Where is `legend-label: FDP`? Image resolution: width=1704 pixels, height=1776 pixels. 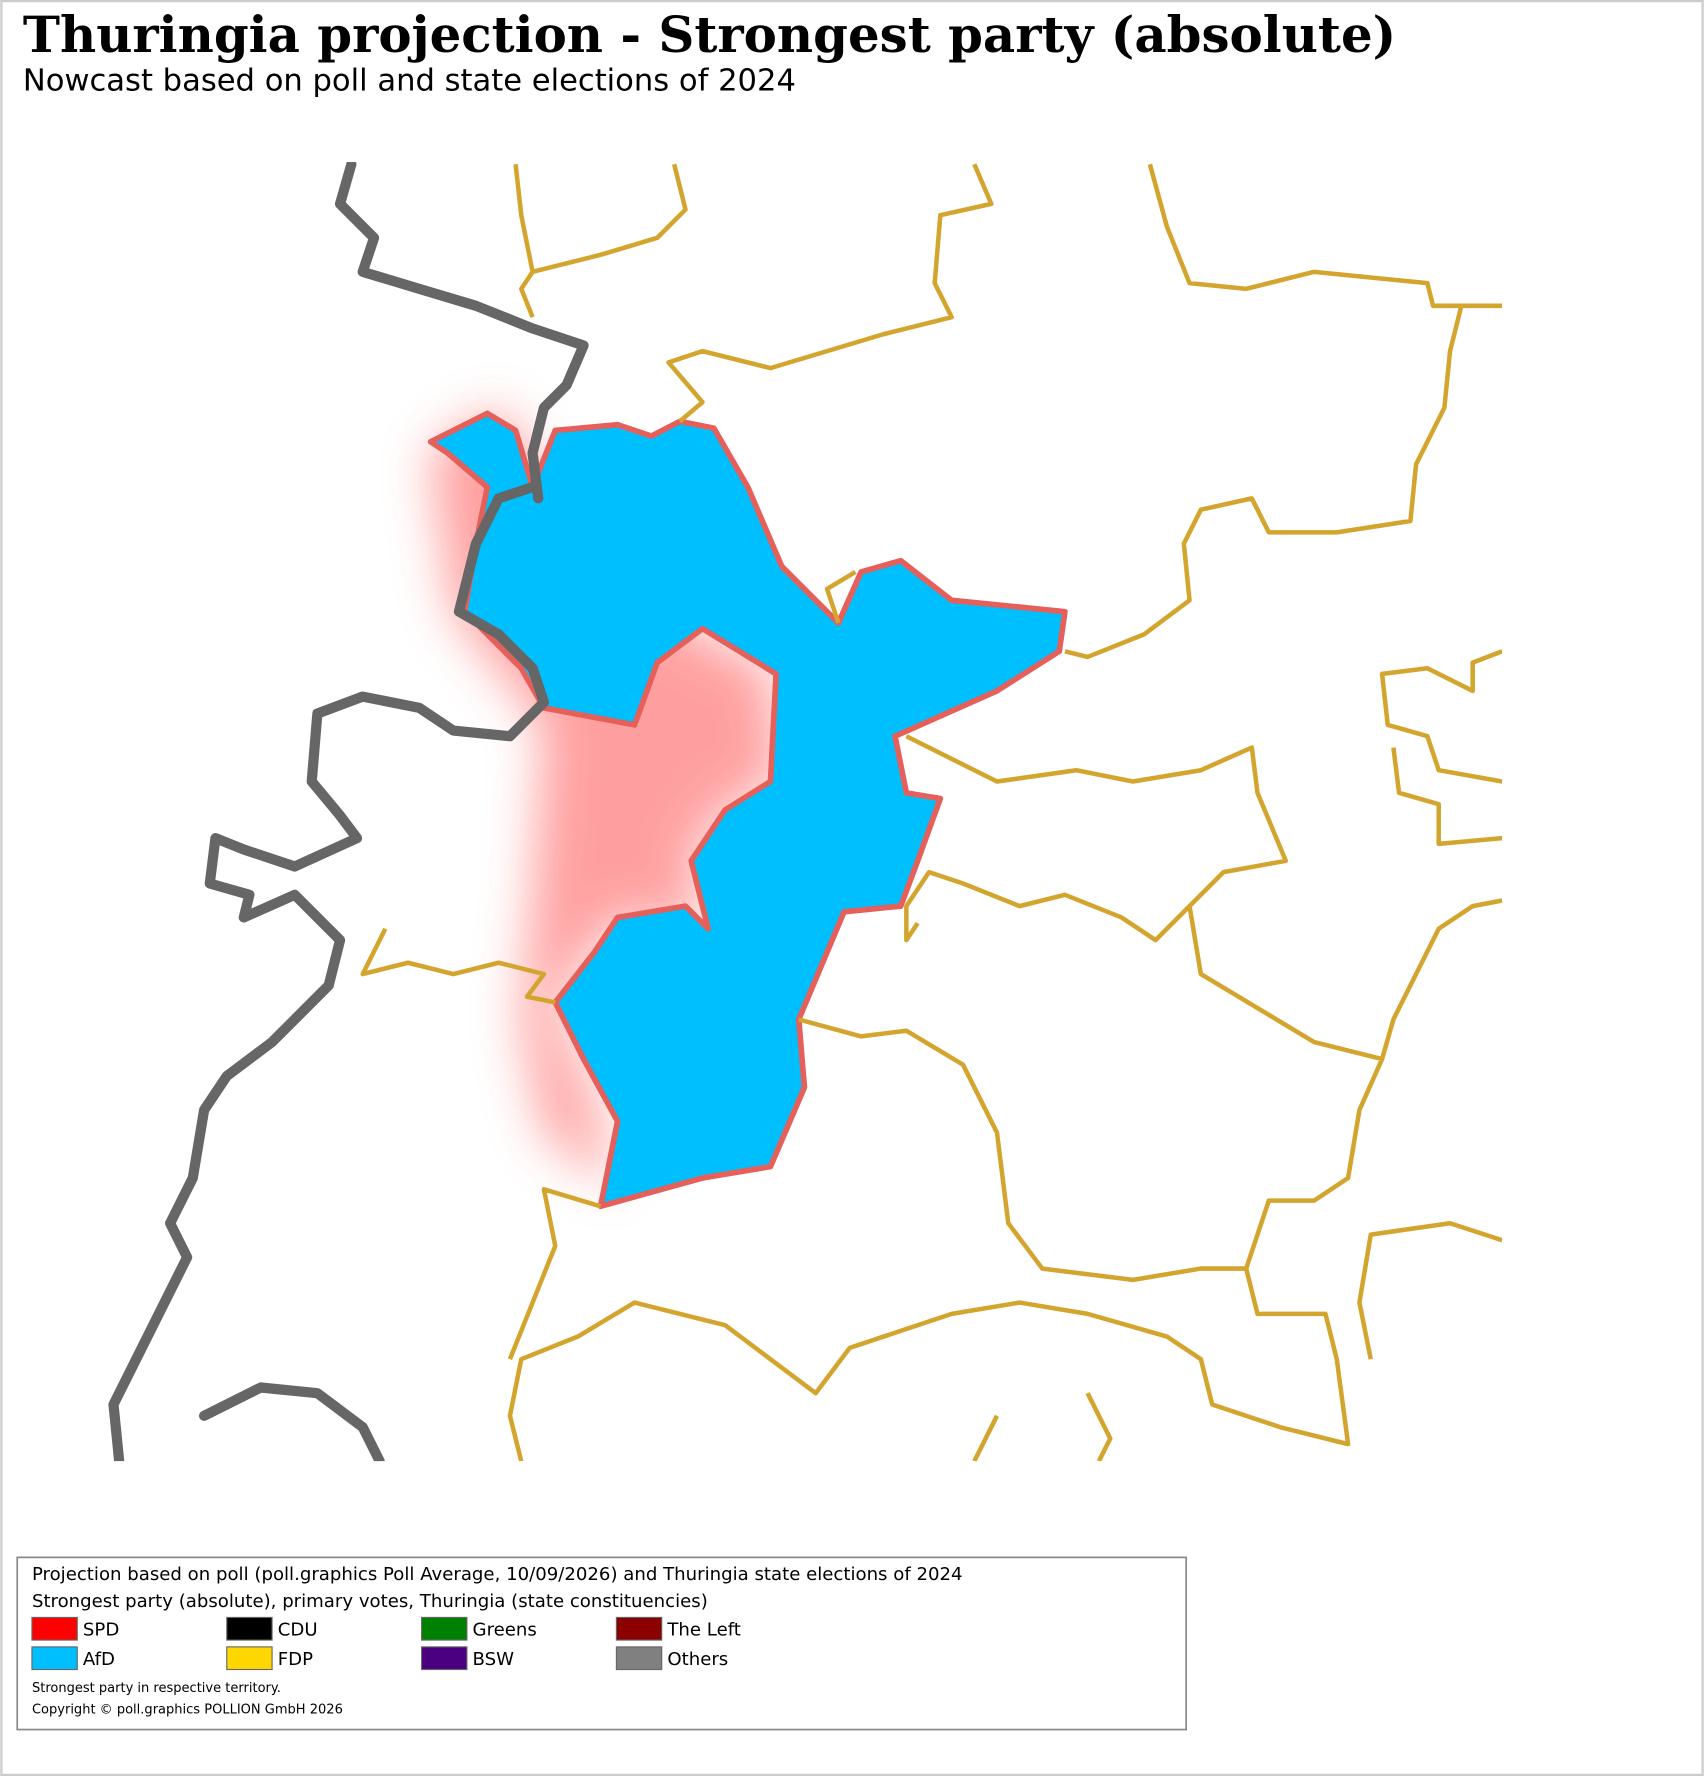 legend-label: FDP is located at coordinates (295, 1659).